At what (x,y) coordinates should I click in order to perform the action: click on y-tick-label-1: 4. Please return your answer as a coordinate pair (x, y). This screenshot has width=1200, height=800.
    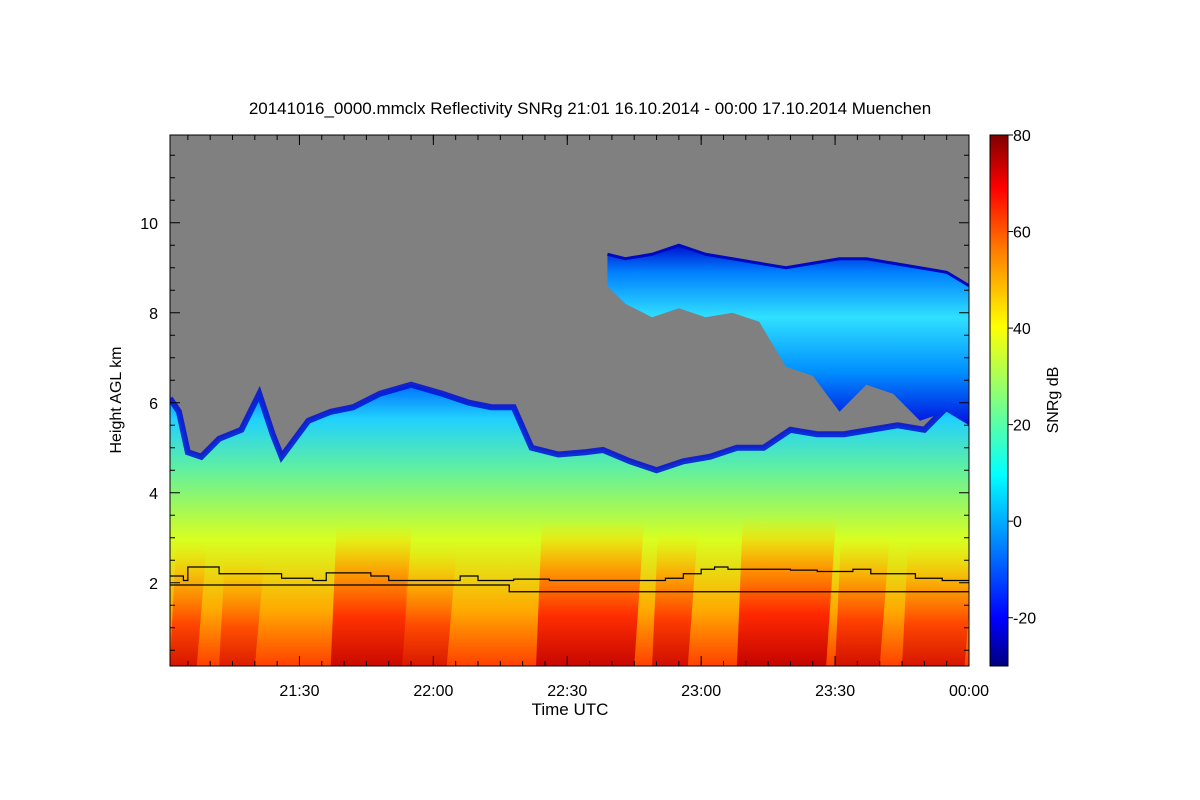
    Looking at the image, I should click on (153, 494).